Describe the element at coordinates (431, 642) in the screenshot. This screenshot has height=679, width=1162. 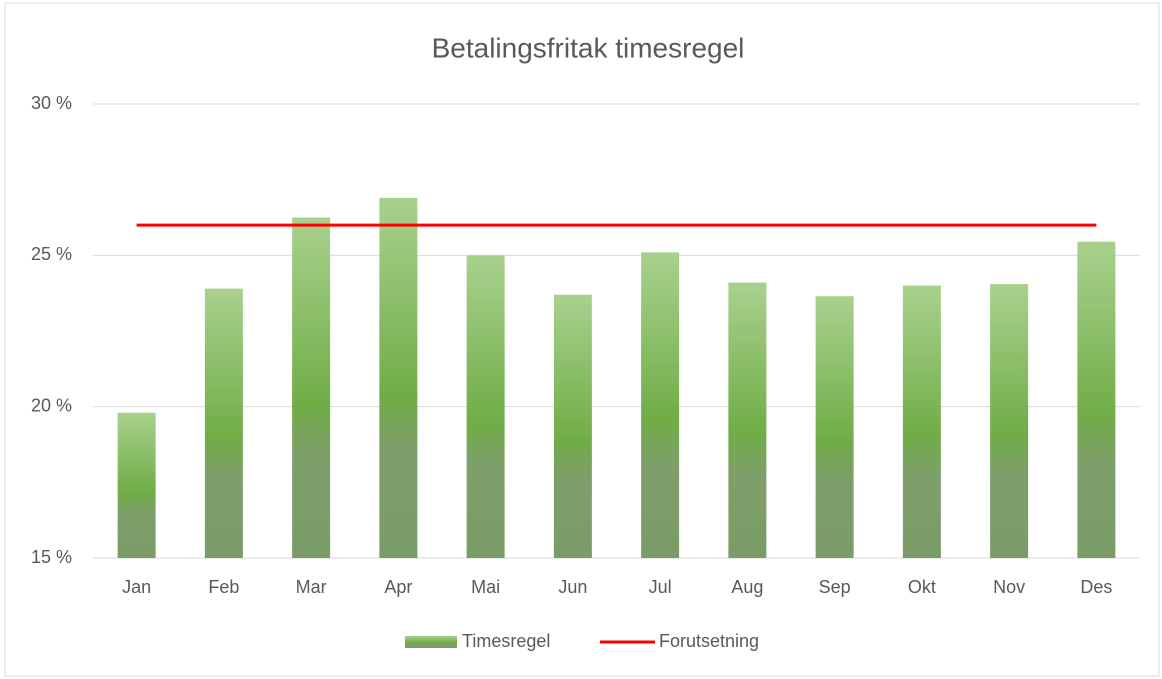
I see `legend-swatch` at that location.